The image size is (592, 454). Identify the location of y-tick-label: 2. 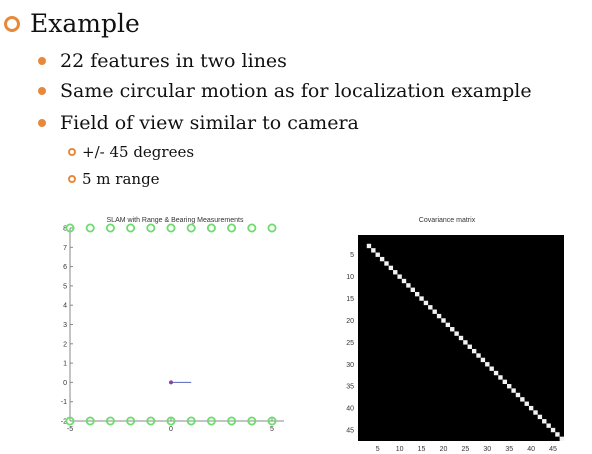
(65, 344).